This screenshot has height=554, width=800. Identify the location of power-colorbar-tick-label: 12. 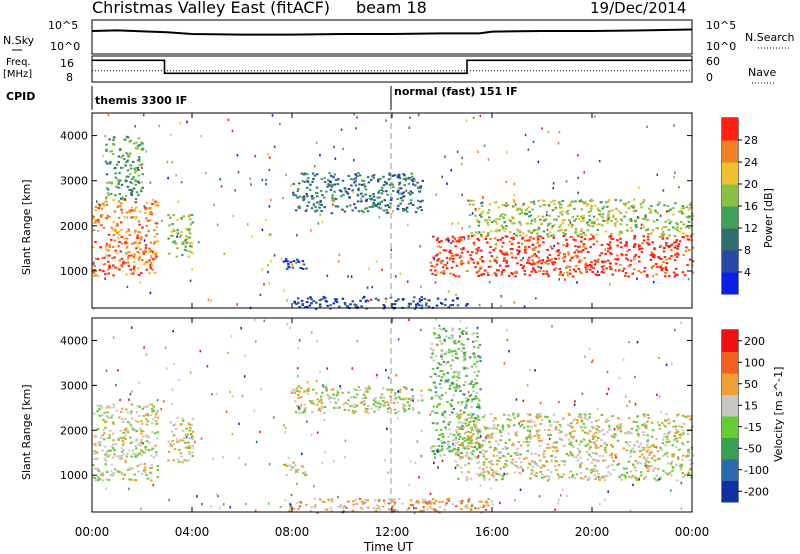
(751, 228).